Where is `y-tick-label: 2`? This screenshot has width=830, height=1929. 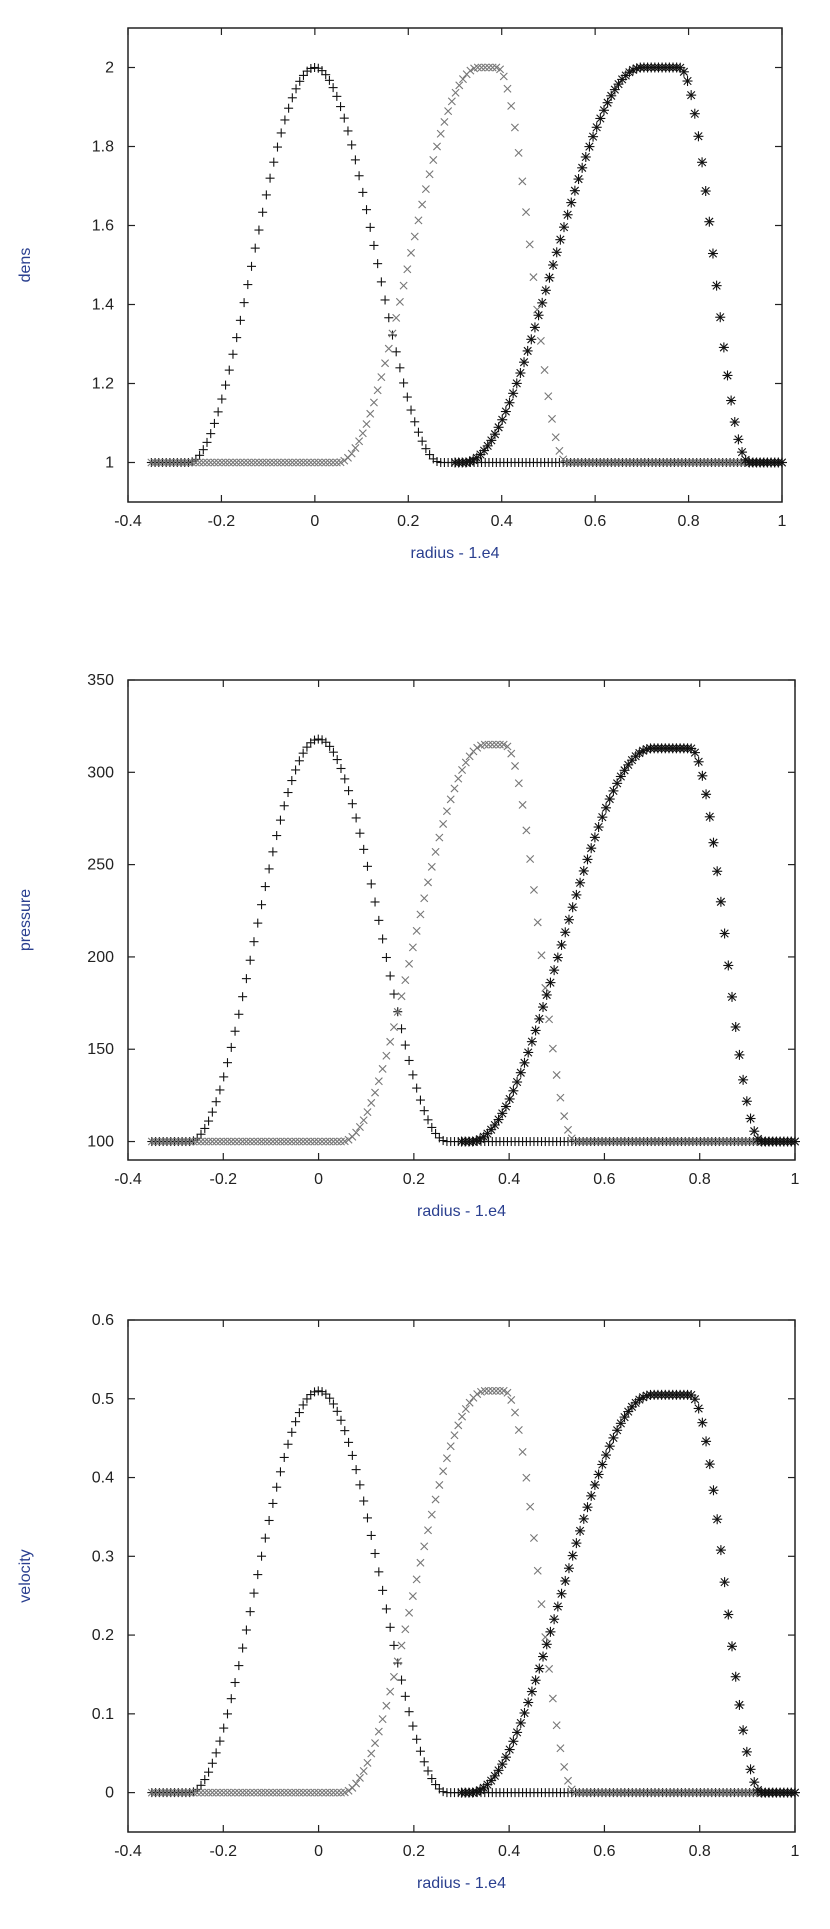
y-tick-label: 2 is located at coordinates (109, 68).